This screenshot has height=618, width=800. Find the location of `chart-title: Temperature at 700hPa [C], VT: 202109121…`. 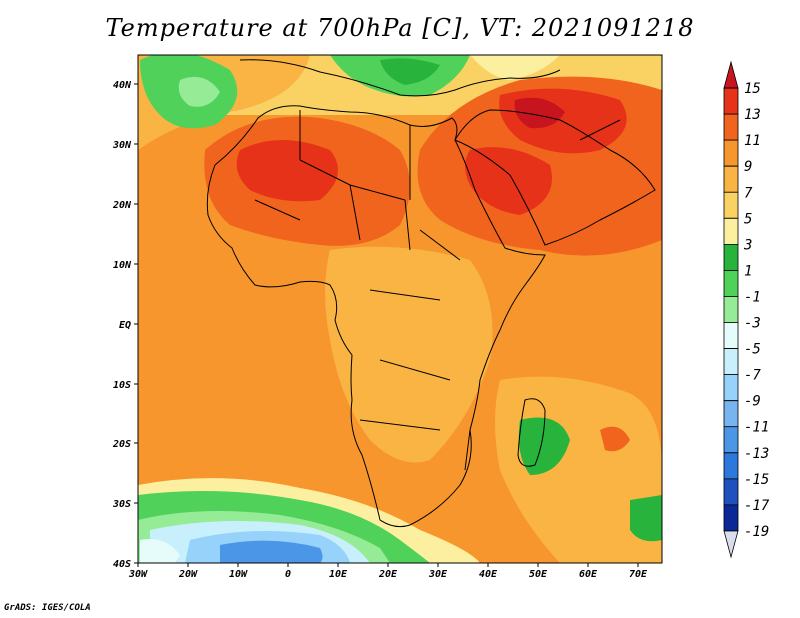

chart-title: Temperature at 700hPa [C], VT: 202109121… is located at coordinates (400, 28).